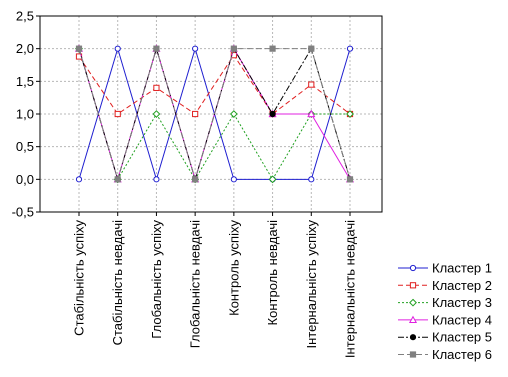 Image resolution: width=508 pixels, height=377 pixels. Describe the element at coordinates (462, 337) in the screenshot. I see `legend-label: Кластер 5` at that location.